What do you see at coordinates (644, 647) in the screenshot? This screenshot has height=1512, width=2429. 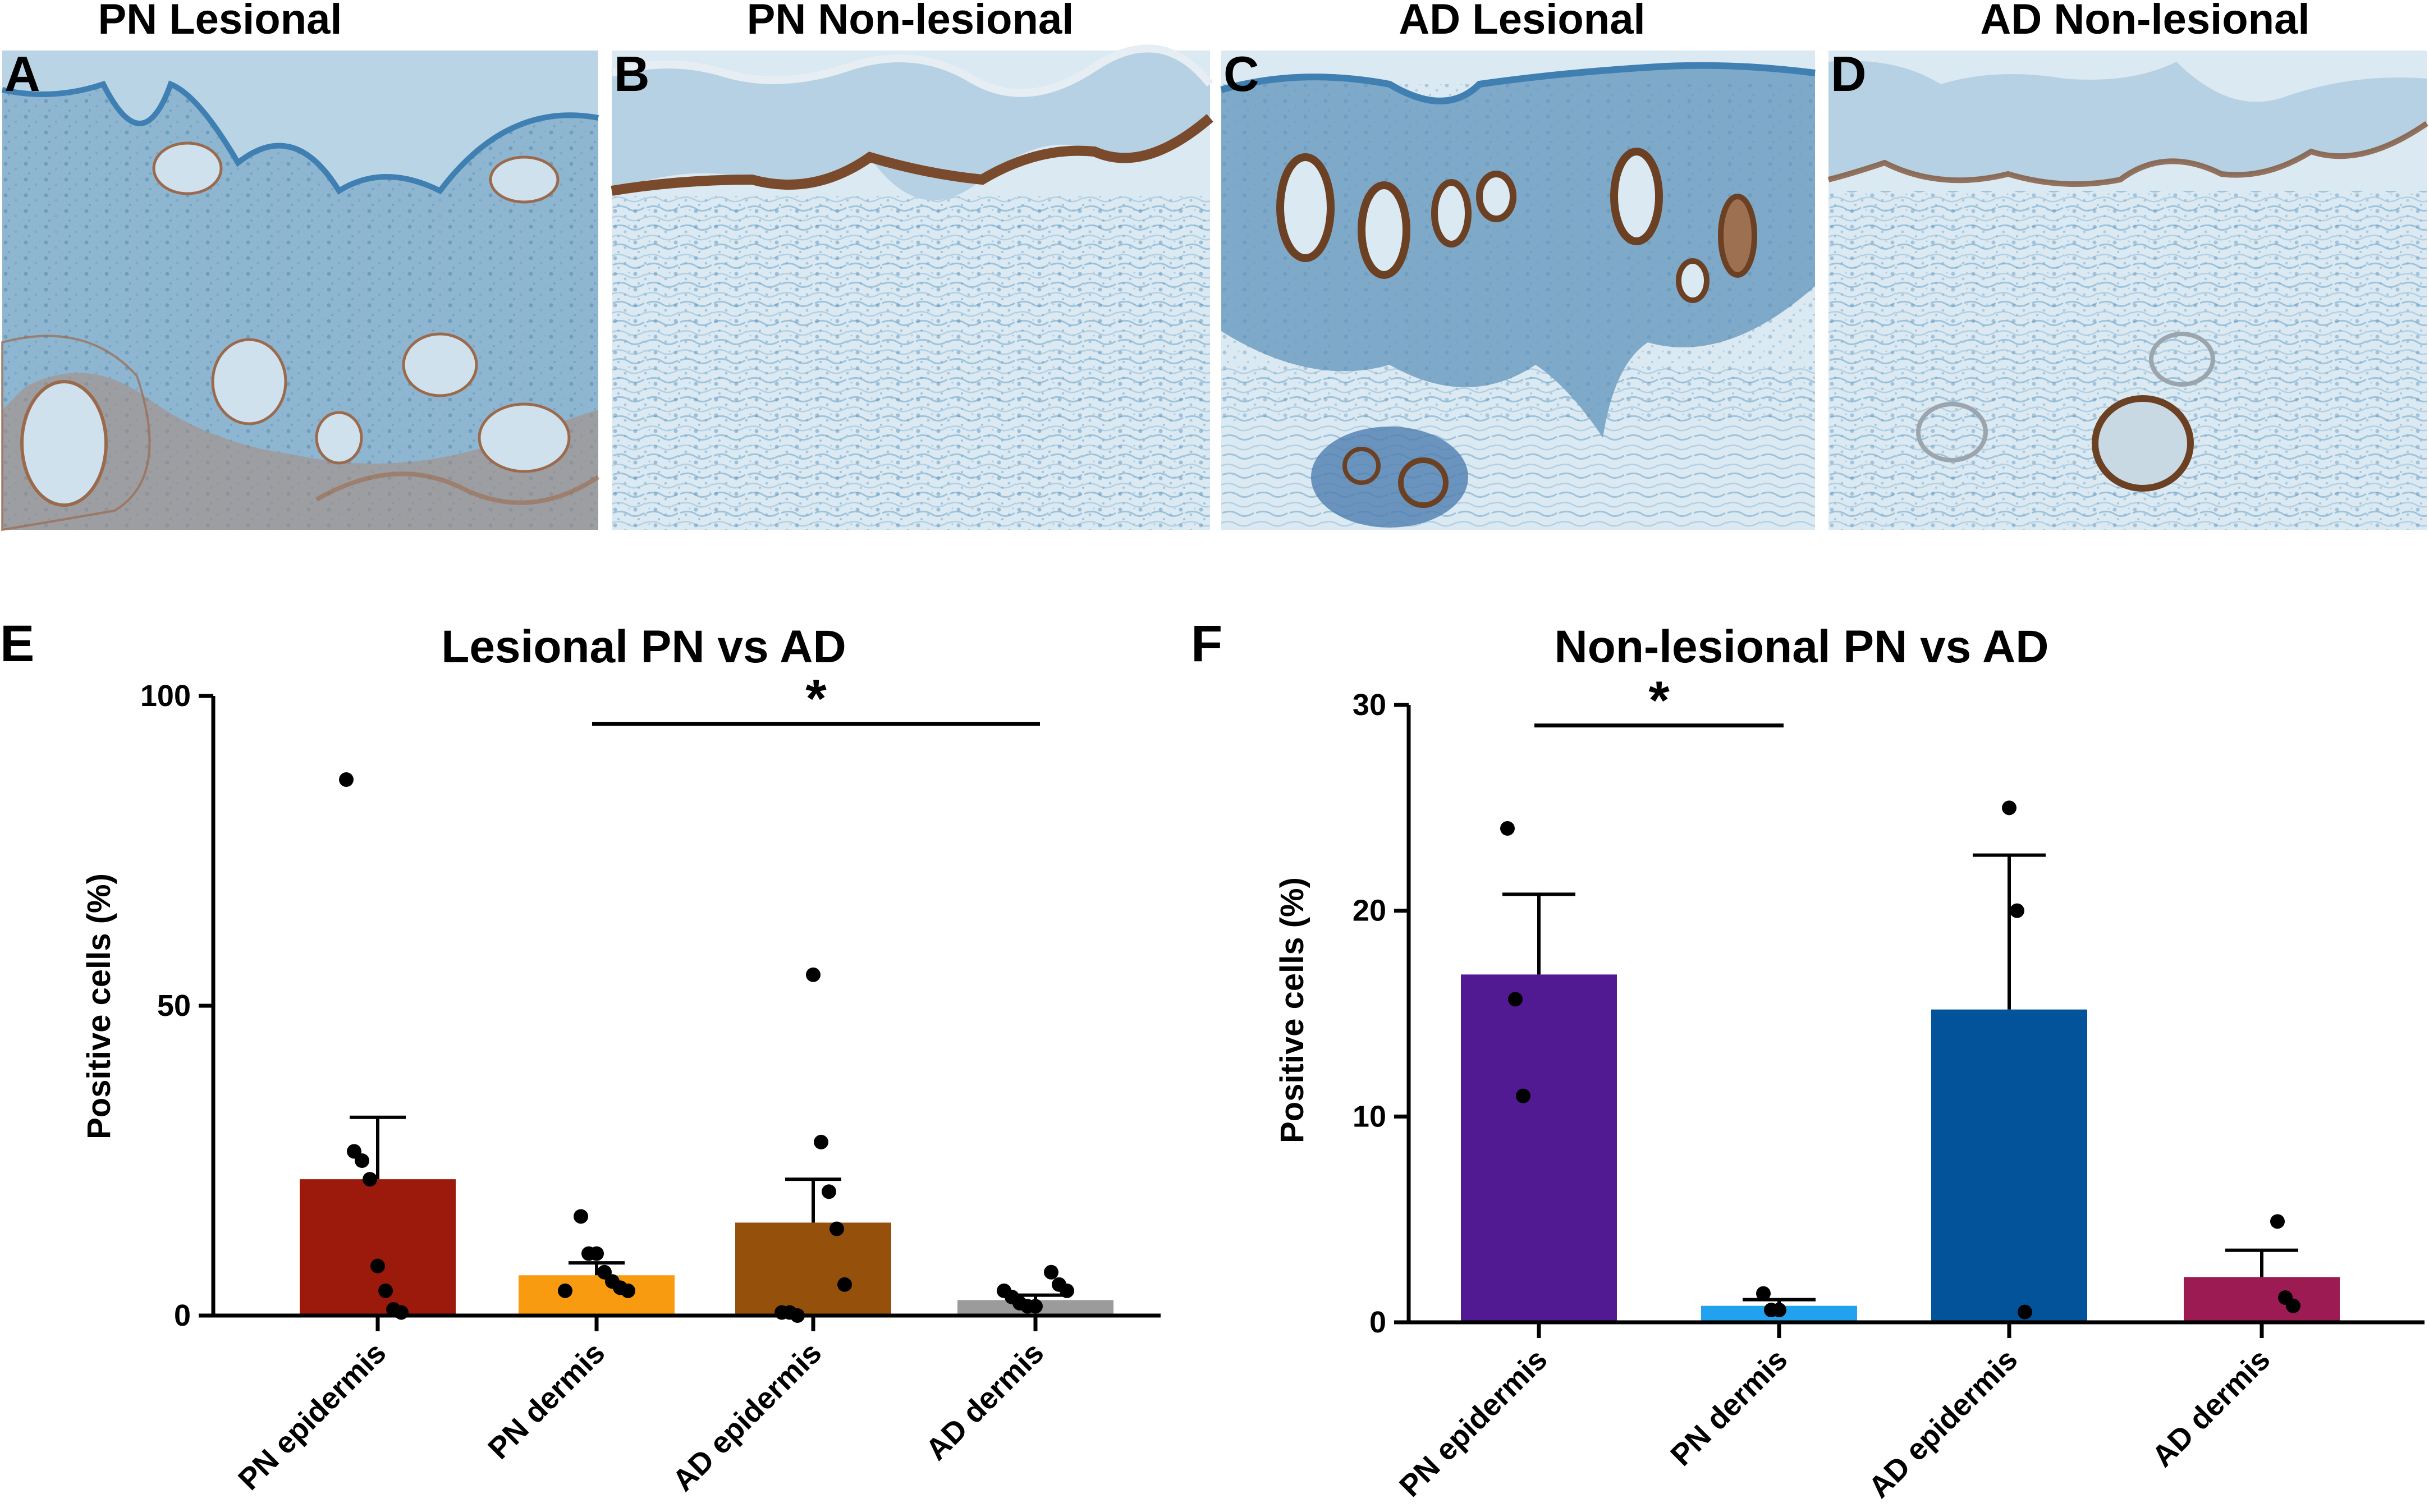 I see `chart-e-title: Lesional PN vs AD` at bounding box center [644, 647].